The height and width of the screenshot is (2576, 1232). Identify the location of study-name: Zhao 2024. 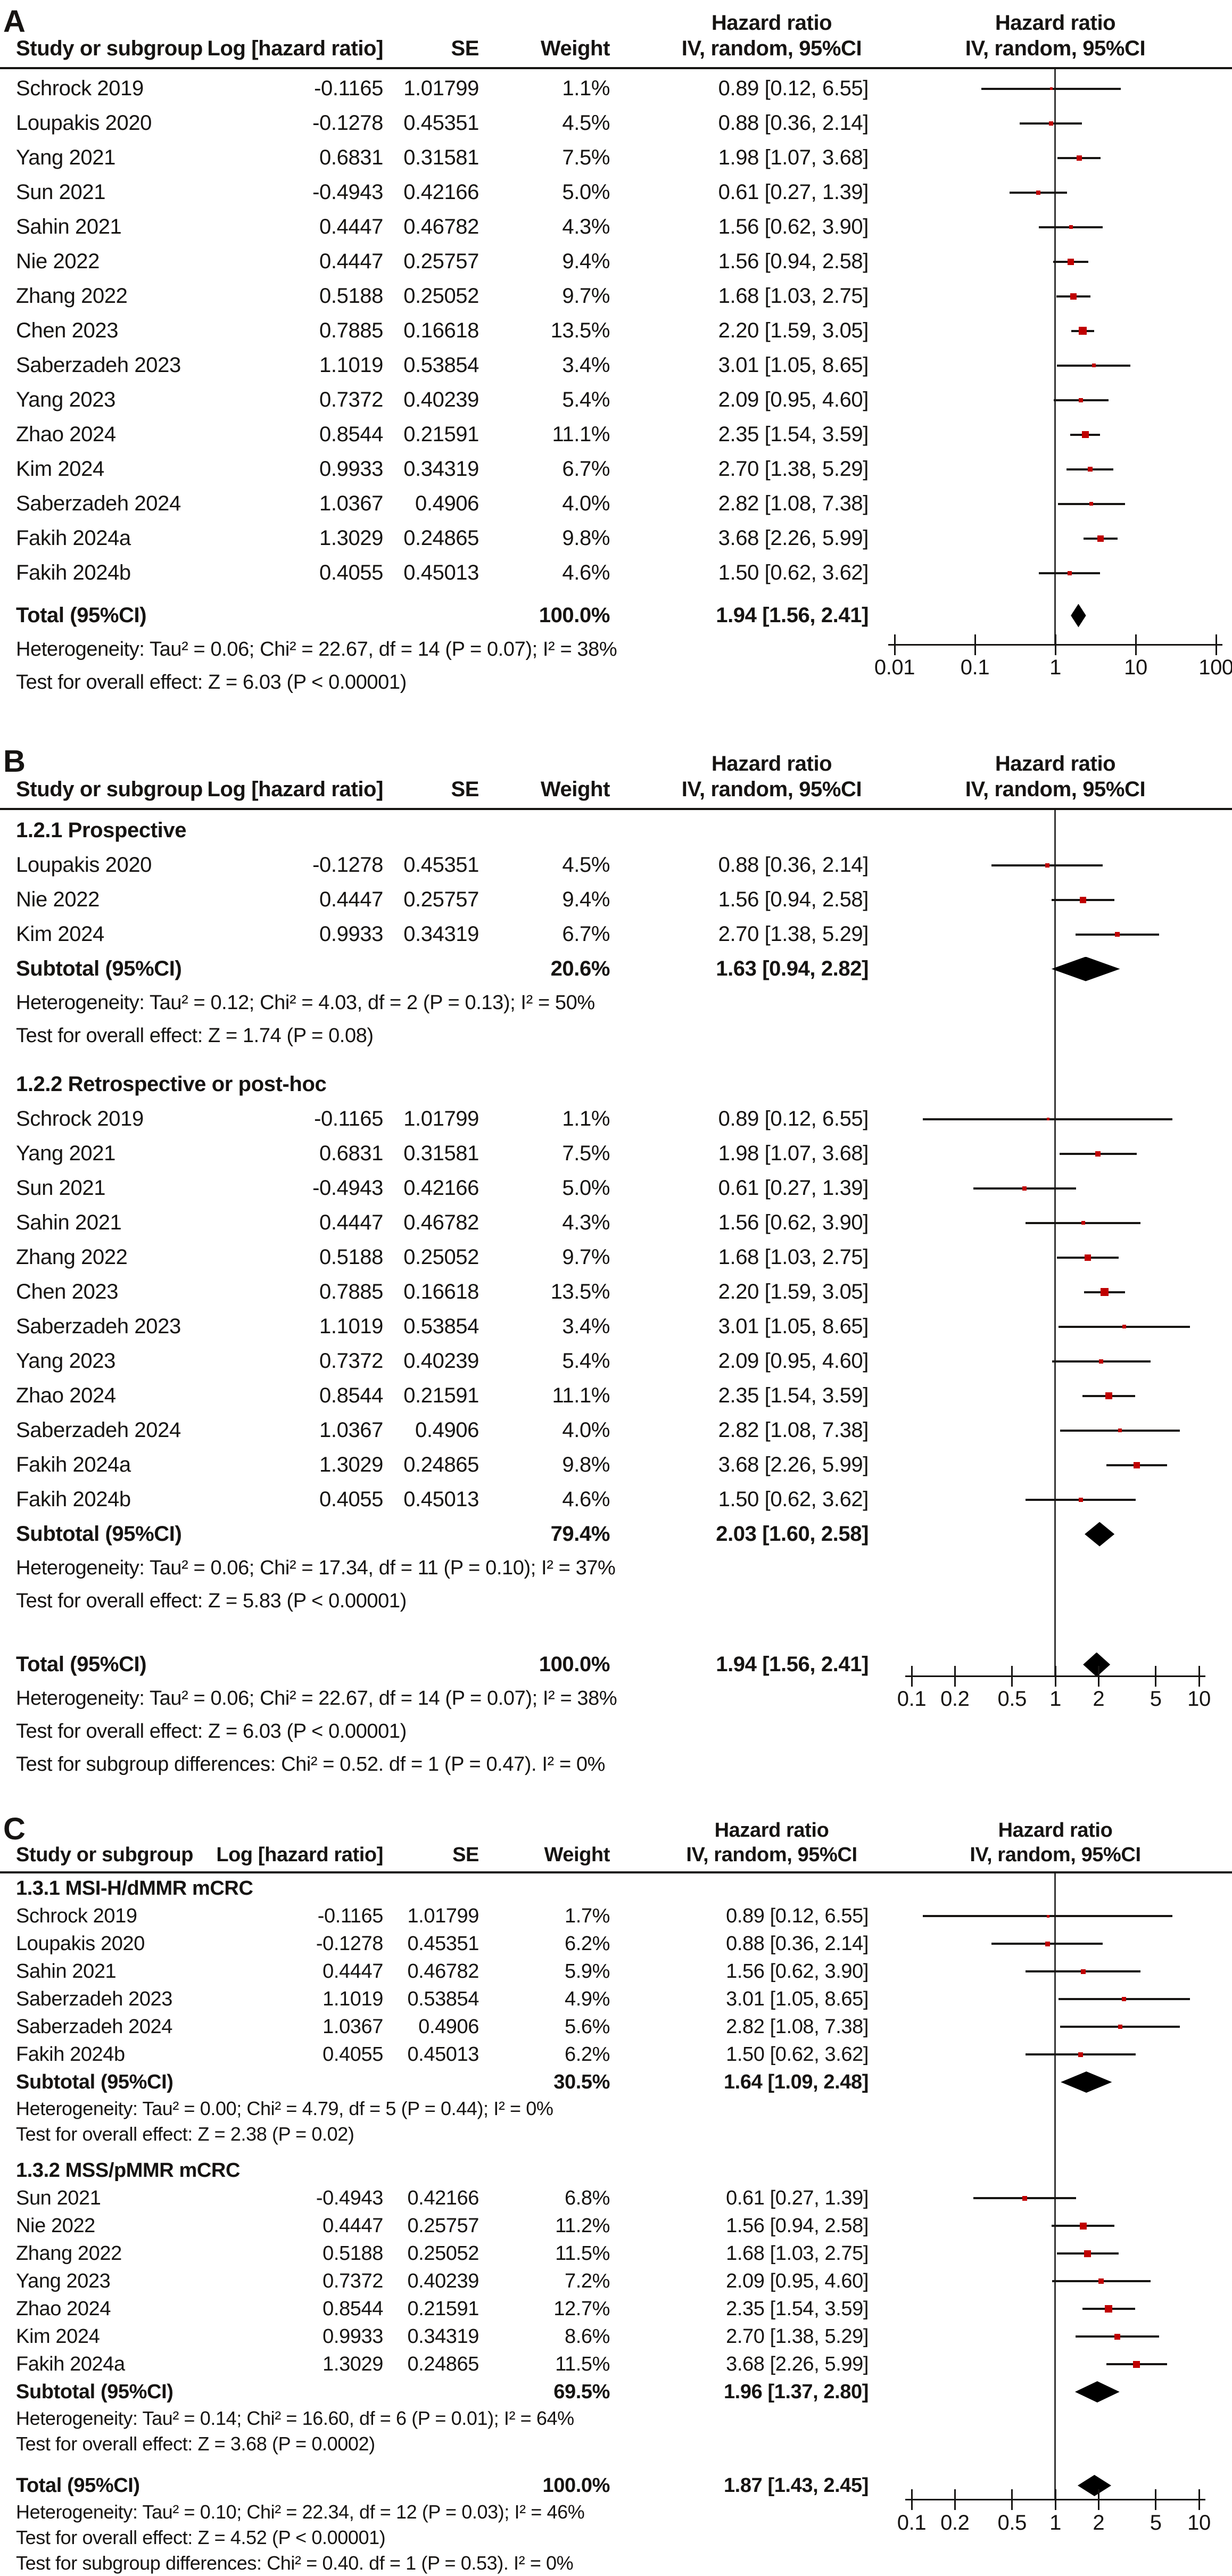
(63, 2309).